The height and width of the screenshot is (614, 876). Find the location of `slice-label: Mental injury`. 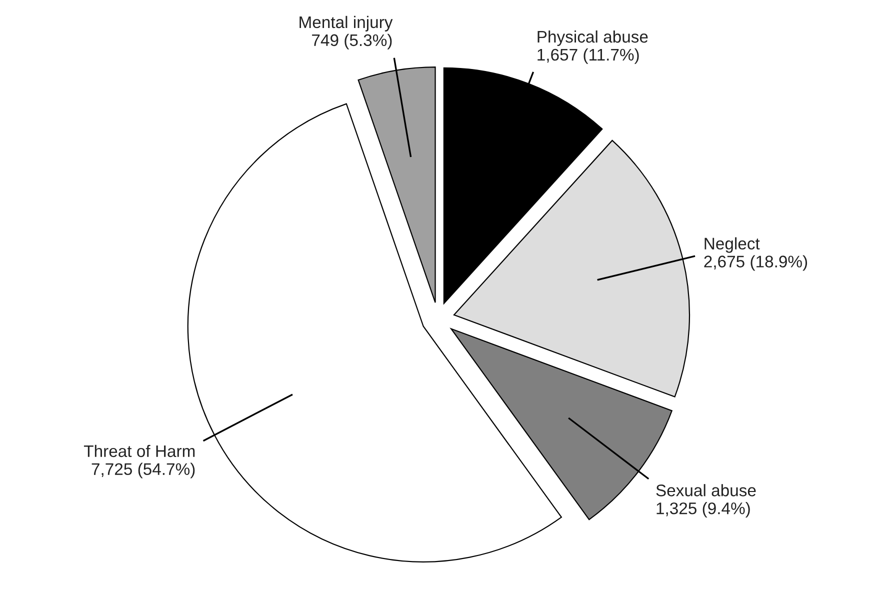

slice-label: Mental injury is located at coordinates (346, 24).